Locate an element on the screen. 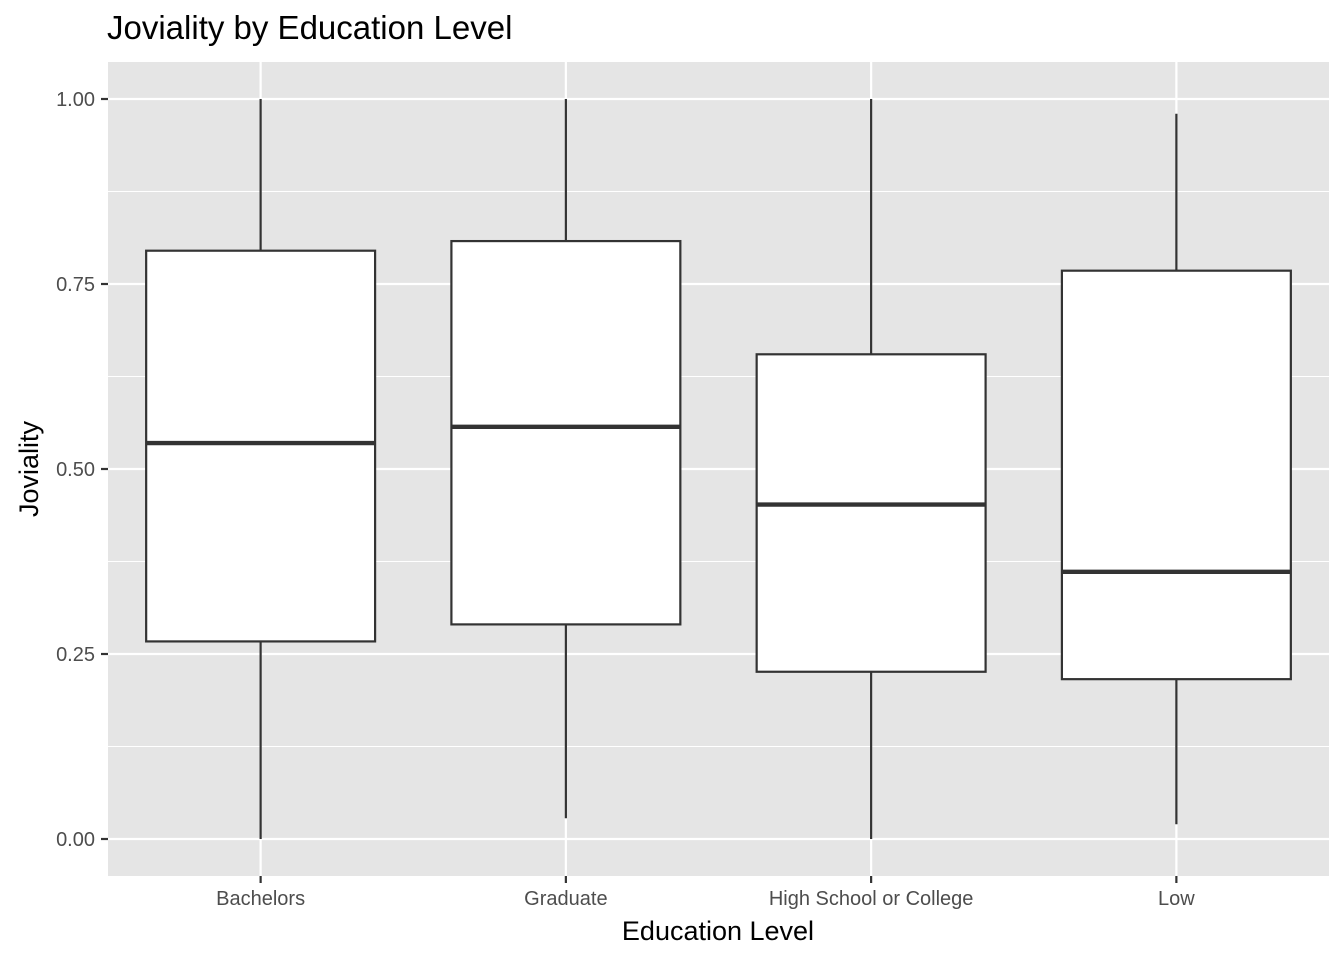 This screenshot has width=1344, height=960. box-bachelors is located at coordinates (261, 469).